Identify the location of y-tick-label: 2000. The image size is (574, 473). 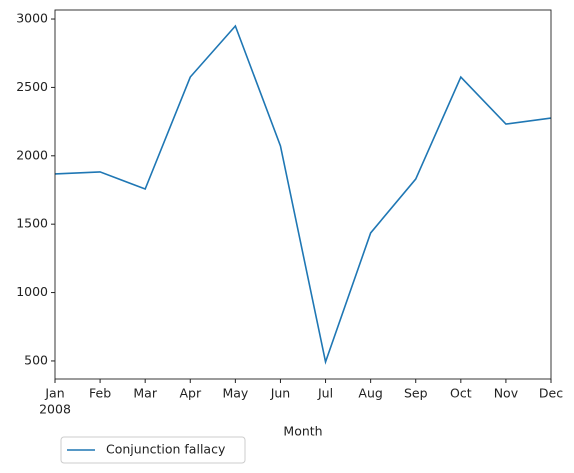
(32, 154).